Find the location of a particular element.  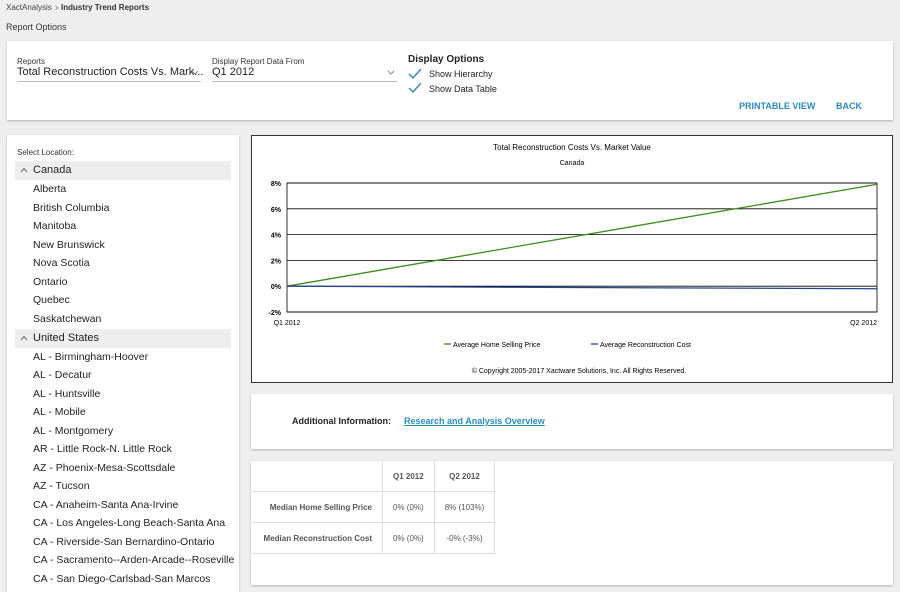

group-name: Canada is located at coordinates (52, 170).